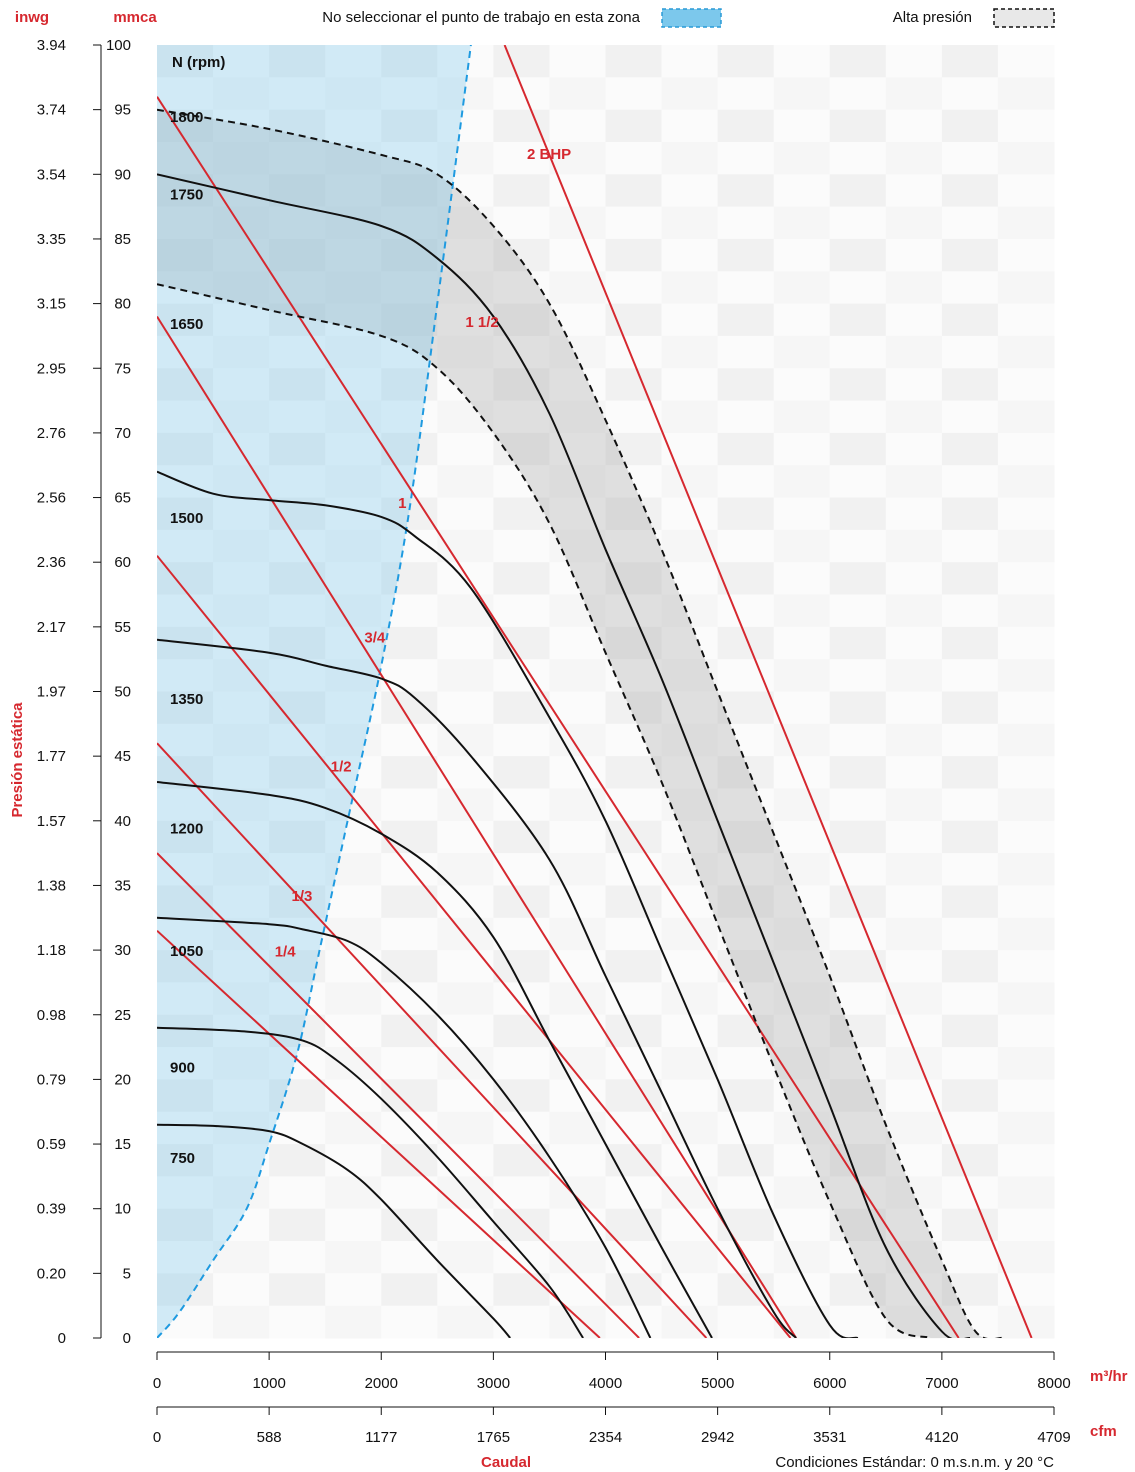  What do you see at coordinates (17, 760) in the screenshot?
I see `y-axis-title: Presión estática` at bounding box center [17, 760].